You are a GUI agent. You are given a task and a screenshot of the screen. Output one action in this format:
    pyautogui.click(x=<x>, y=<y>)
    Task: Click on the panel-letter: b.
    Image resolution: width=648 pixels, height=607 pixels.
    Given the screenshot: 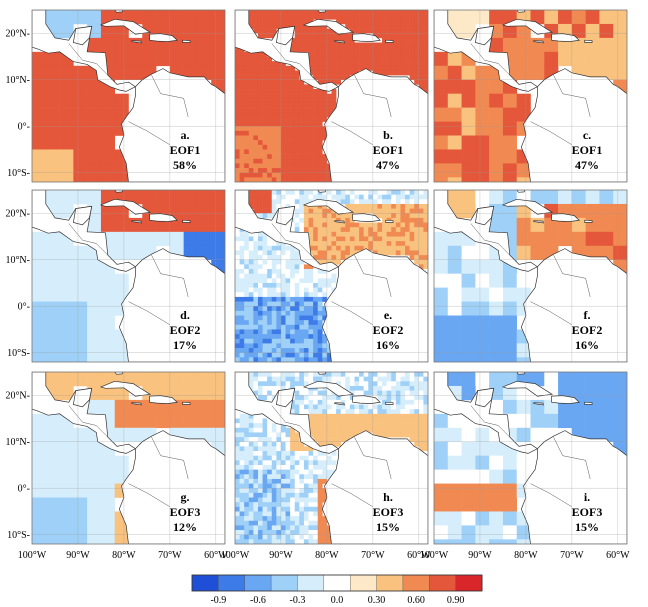 What is the action you would take?
    pyautogui.click(x=388, y=135)
    